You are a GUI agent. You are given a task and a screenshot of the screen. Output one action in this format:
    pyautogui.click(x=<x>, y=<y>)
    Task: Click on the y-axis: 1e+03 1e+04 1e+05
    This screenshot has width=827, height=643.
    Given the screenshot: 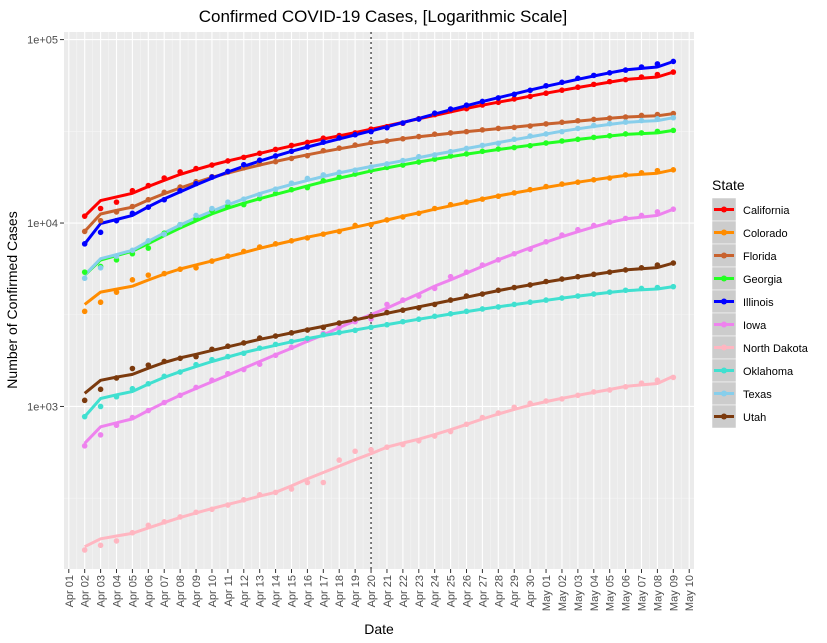 What is the action you would take?
    pyautogui.click(x=45, y=224)
    